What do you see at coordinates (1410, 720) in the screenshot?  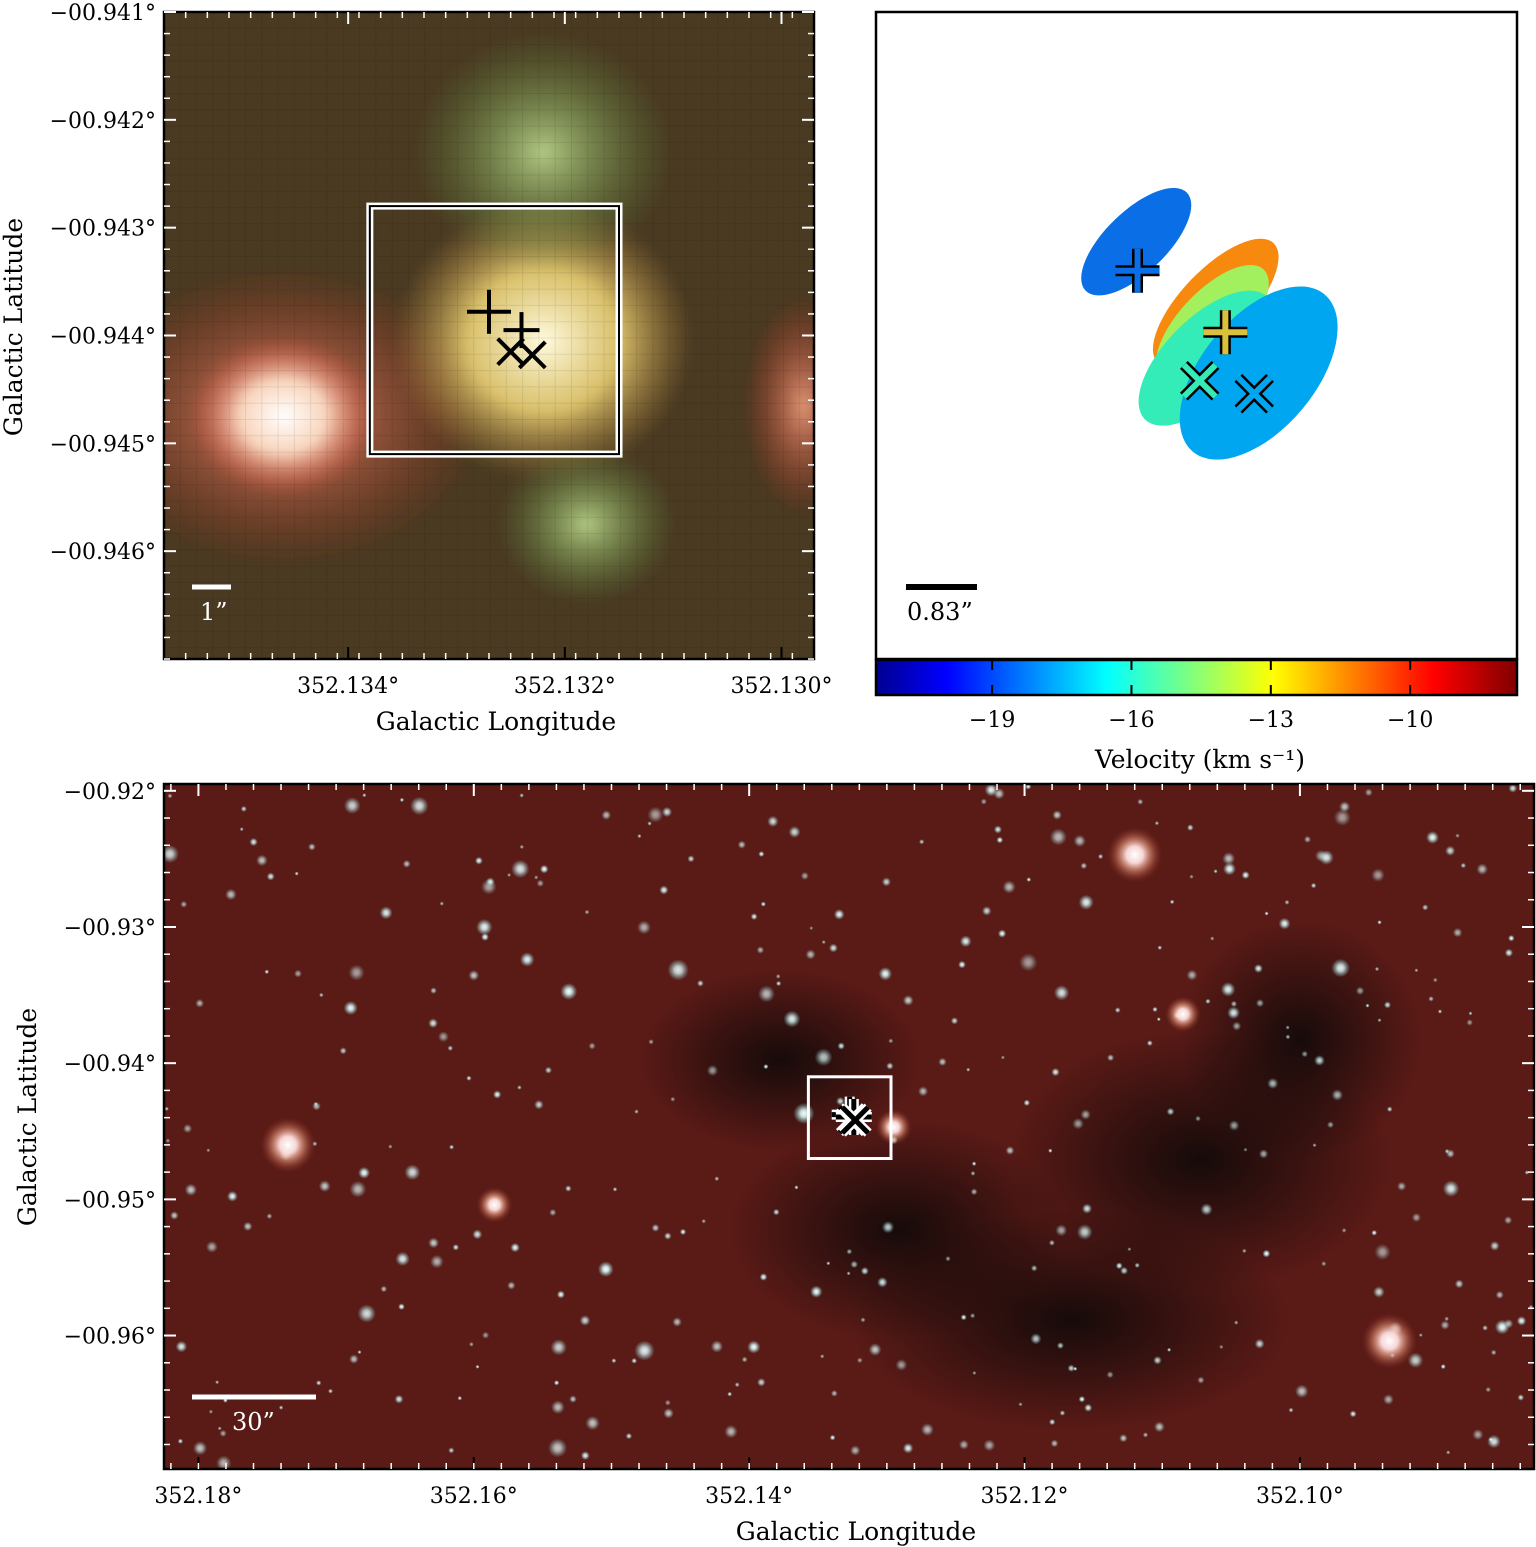 I see `colorbar-tick-label: −10` at bounding box center [1410, 720].